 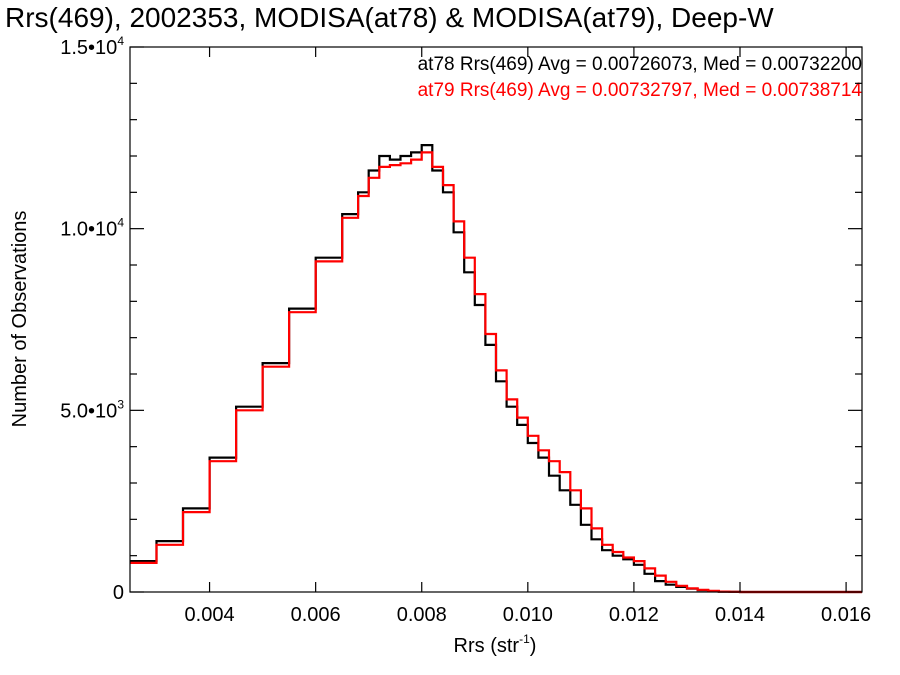 What do you see at coordinates (634, 615) in the screenshot?
I see `x-tick-label: 0.012` at bounding box center [634, 615].